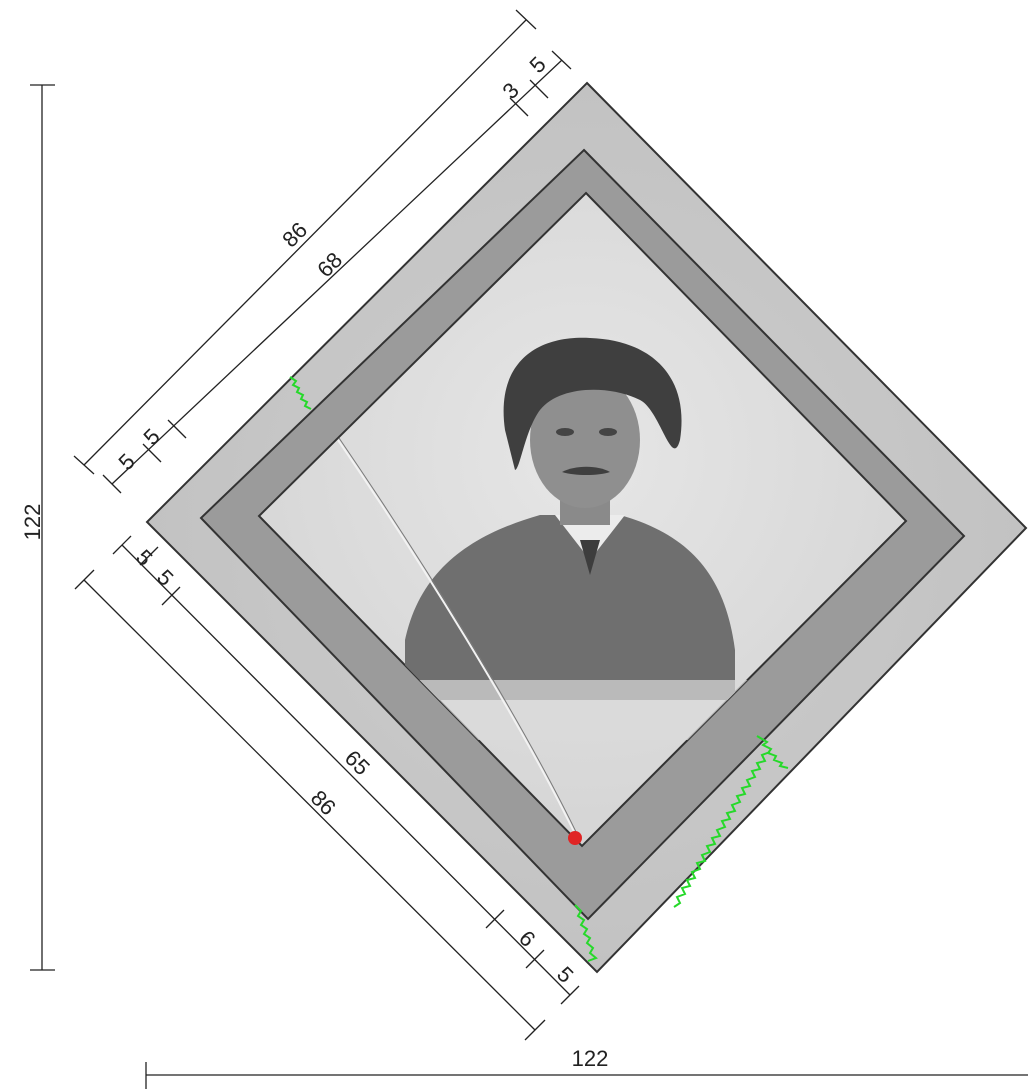  I want to click on damage-mark-bottom-right, so click(731, 821).